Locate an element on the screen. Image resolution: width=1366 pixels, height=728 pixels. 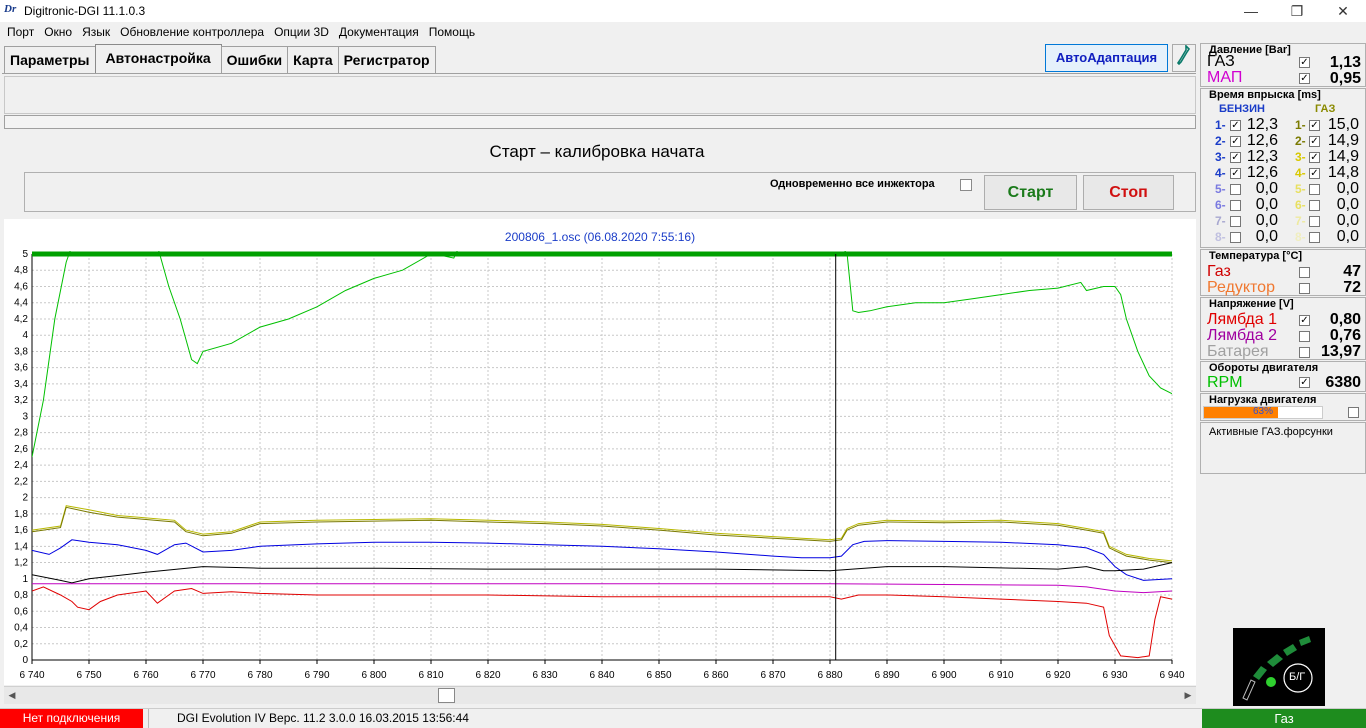
x-tick-label: 6 920 is located at coordinates (1057, 675).